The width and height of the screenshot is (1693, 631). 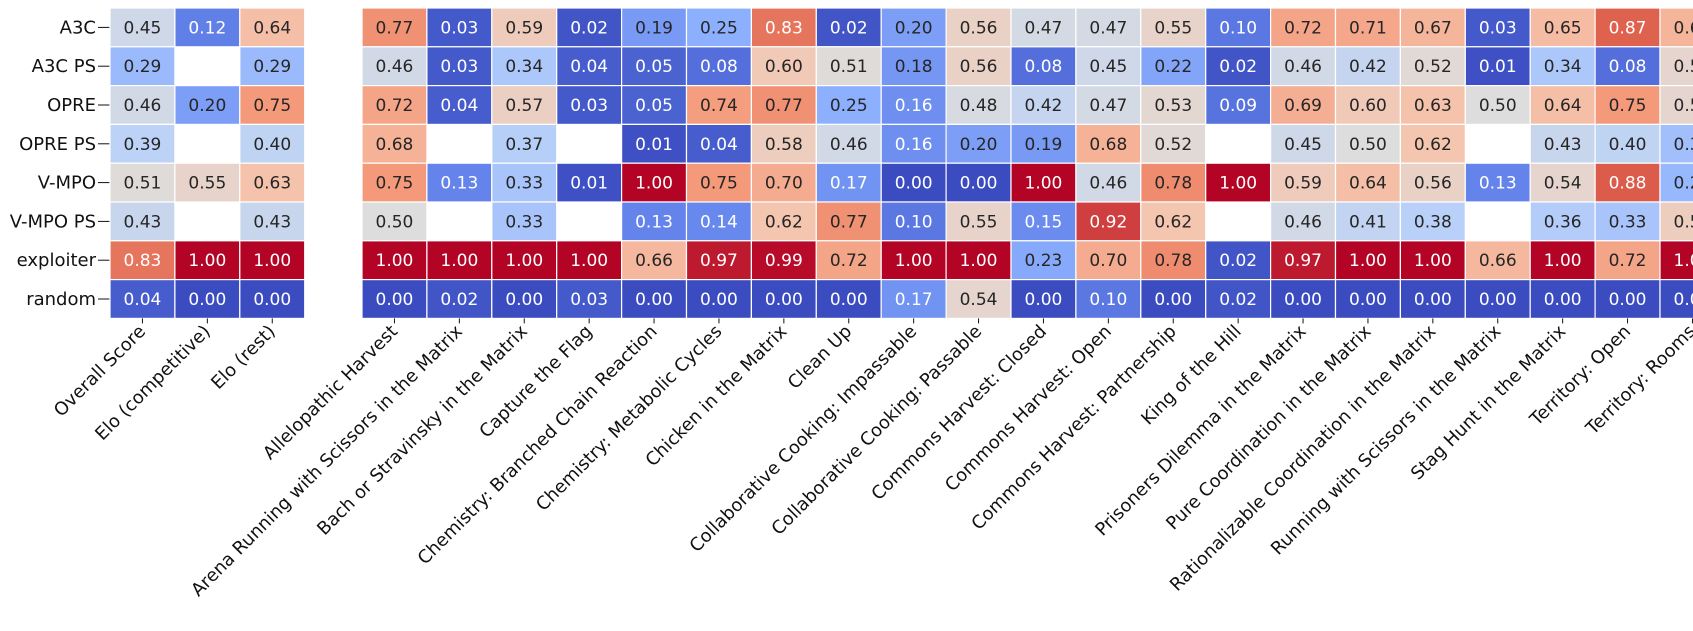 I want to click on right-value-label: 0.69, so click(x=1303, y=106).